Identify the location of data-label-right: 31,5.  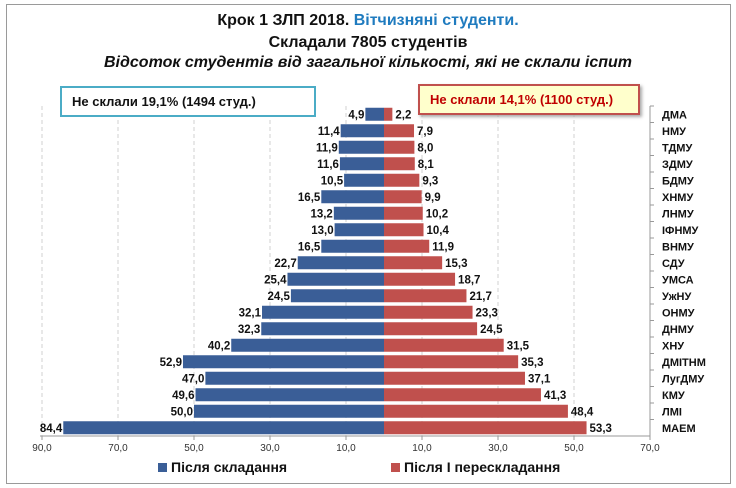
(518, 346).